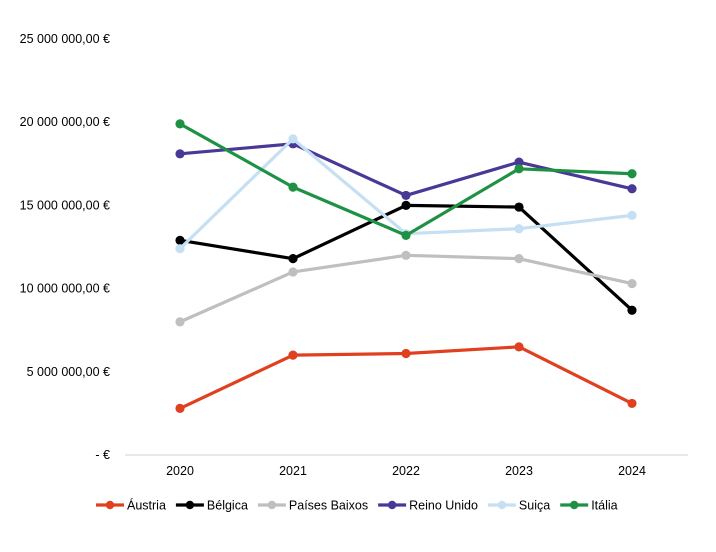  I want to click on x-tick-label: 2022, so click(406, 471).